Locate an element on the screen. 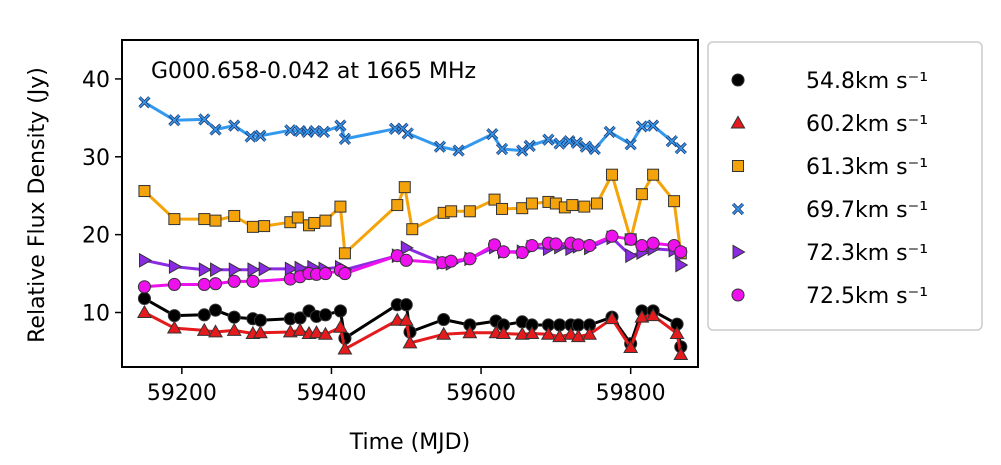 Image resolution: width=1001 pixels, height=465 pixels. x-axis: 59200 59400 59600 59800 is located at coordinates (406, 386).